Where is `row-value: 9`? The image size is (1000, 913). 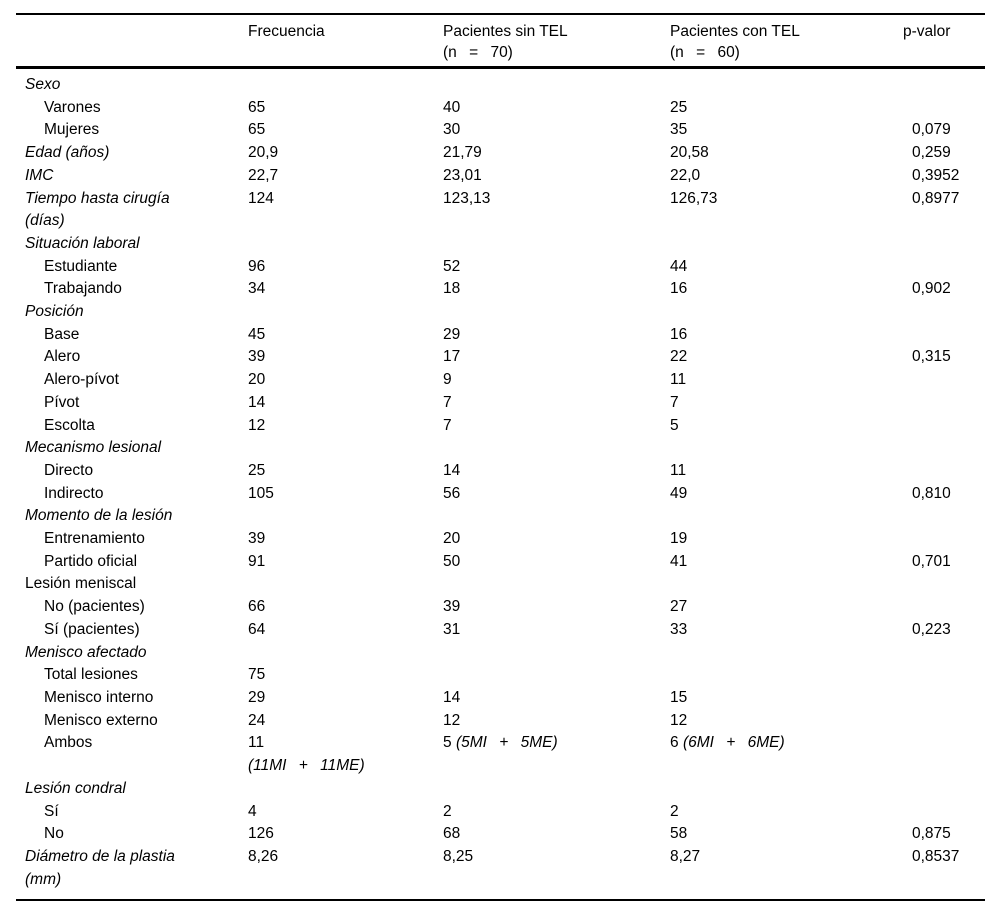 row-value: 9 is located at coordinates (447, 380).